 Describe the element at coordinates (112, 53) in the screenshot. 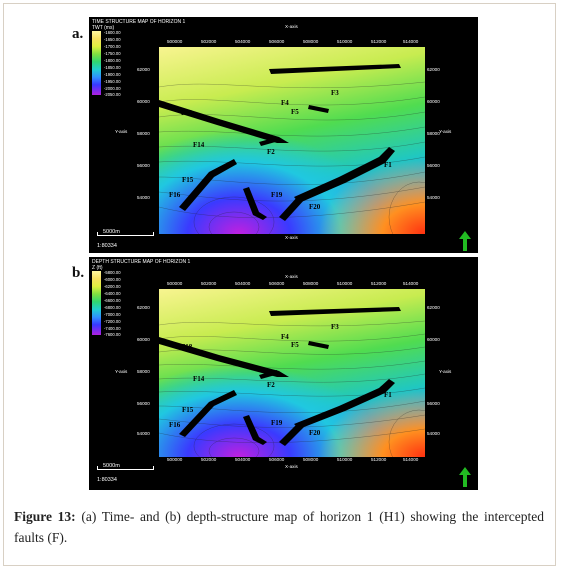

I see `legend-tick: -1750.00` at that location.